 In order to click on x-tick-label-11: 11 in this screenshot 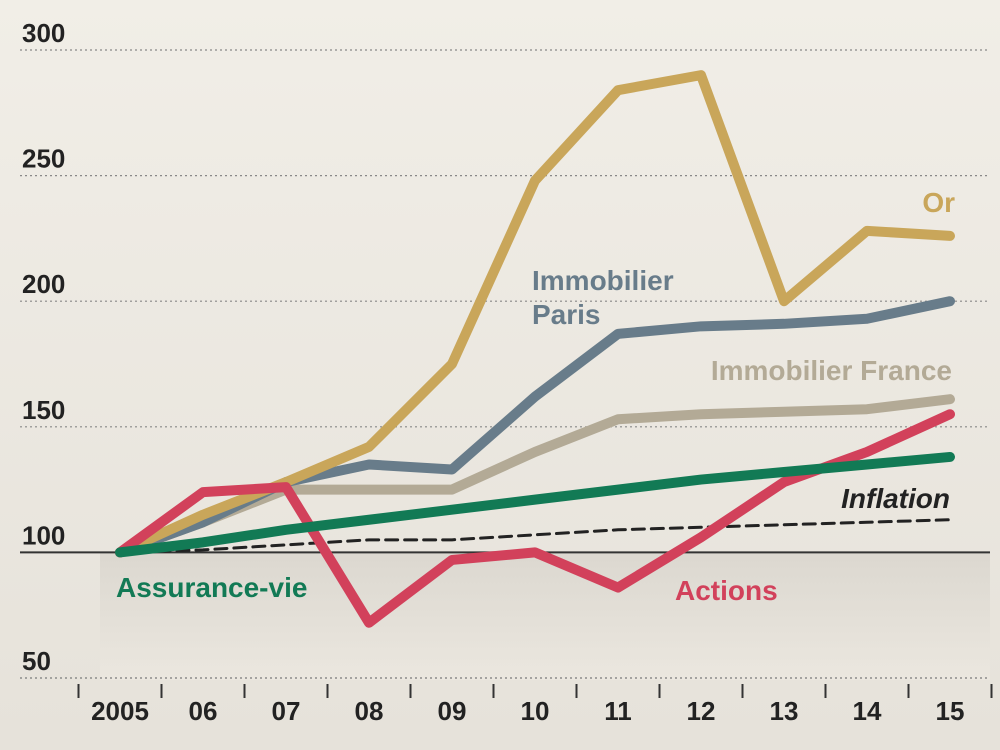, I will do `click(618, 711)`.